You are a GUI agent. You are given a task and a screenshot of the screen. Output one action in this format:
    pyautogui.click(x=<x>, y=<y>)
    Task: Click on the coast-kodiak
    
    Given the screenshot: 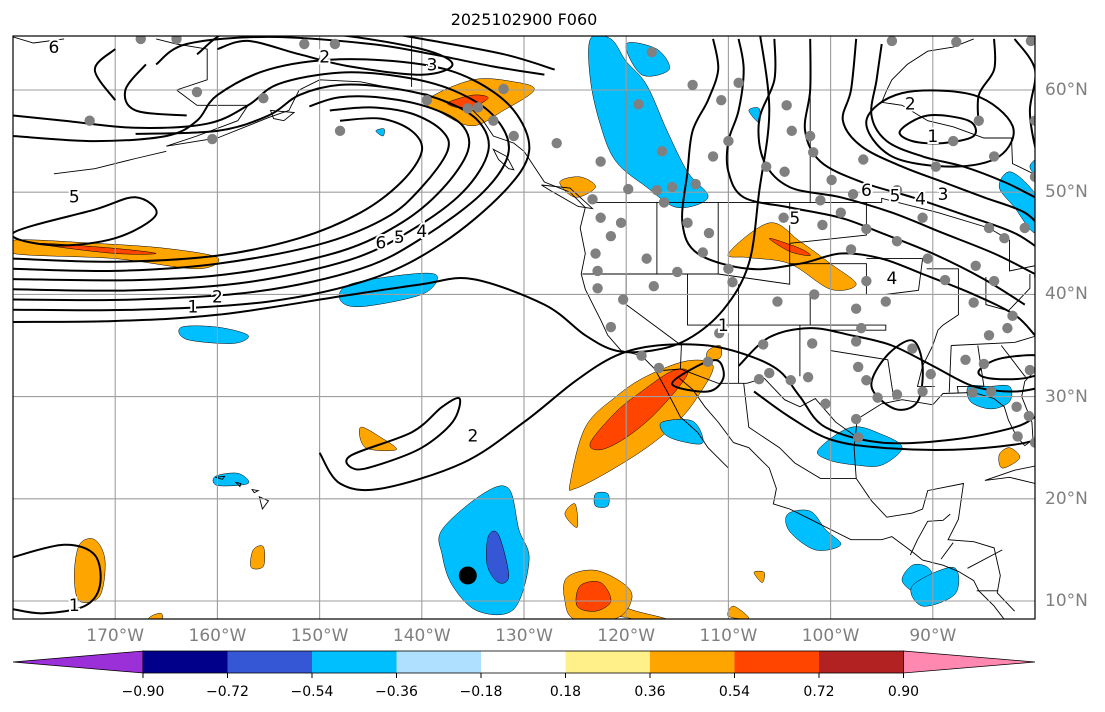 What is the action you would take?
    pyautogui.click(x=282, y=115)
    